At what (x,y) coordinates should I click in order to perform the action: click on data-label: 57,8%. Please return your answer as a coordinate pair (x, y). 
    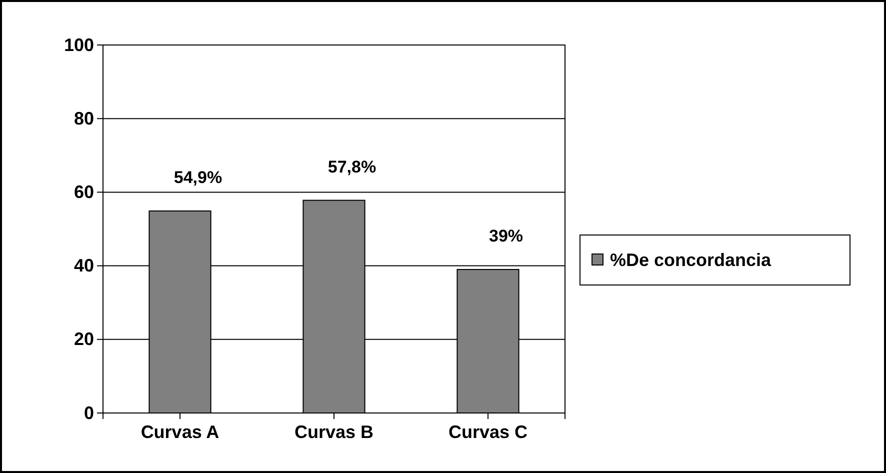
    Looking at the image, I should click on (352, 166).